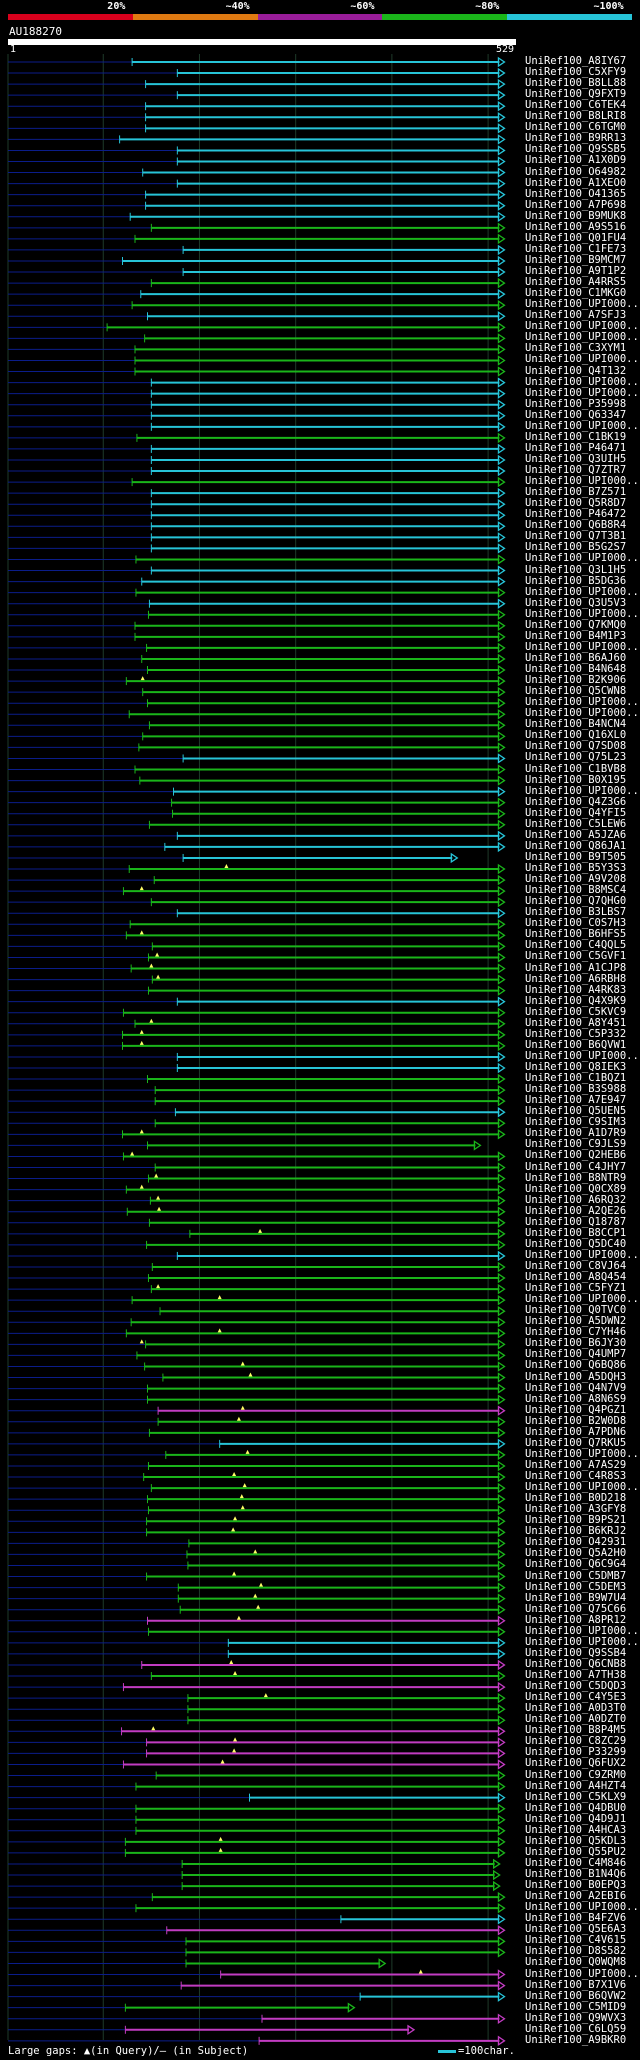 This screenshot has width=640, height=2060. What do you see at coordinates (576, 492) in the screenshot?
I see `hit-label: UniRef100_B7Z571` at bounding box center [576, 492].